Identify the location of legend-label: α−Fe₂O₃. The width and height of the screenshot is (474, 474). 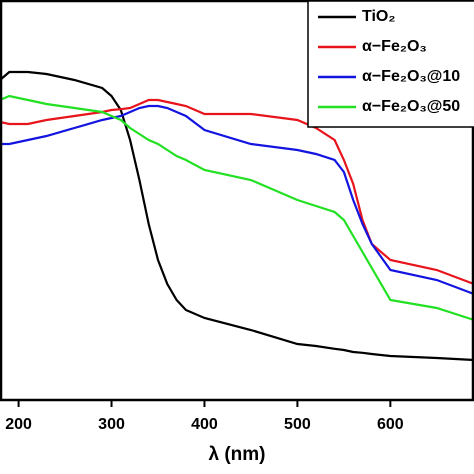
(394, 46).